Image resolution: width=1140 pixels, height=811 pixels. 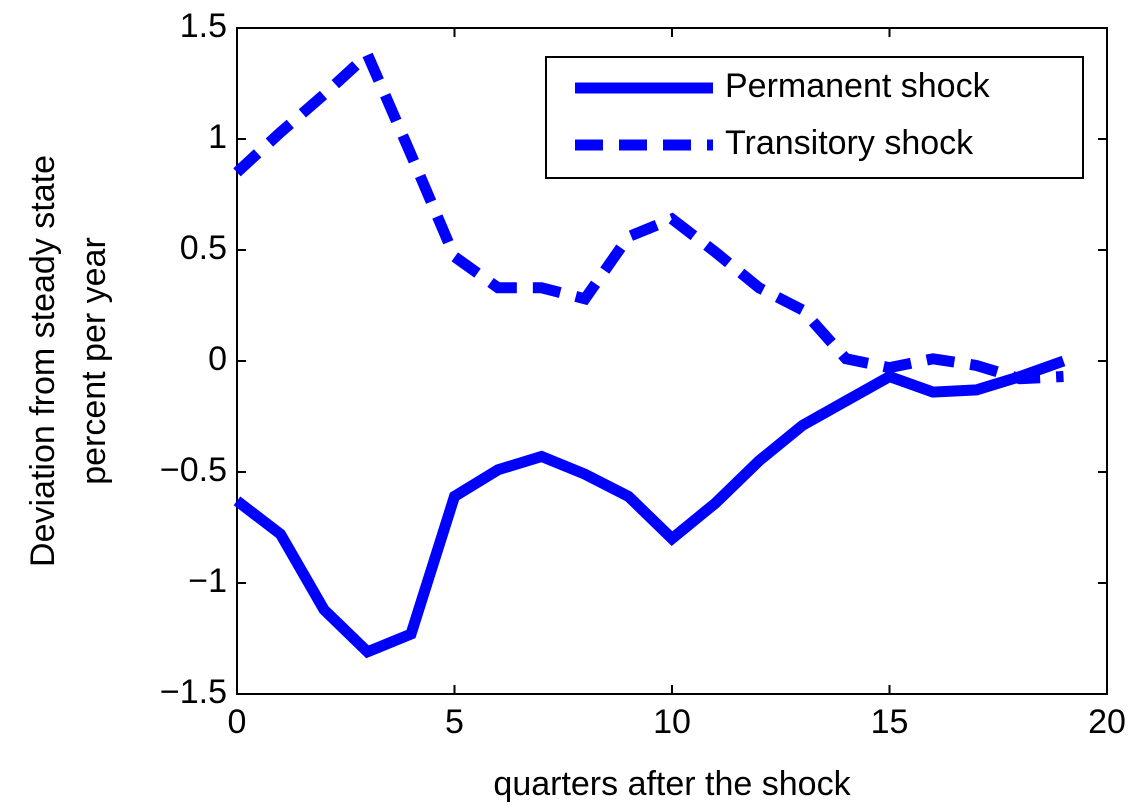 I want to click on x-tick-label: 15, so click(x=890, y=722).